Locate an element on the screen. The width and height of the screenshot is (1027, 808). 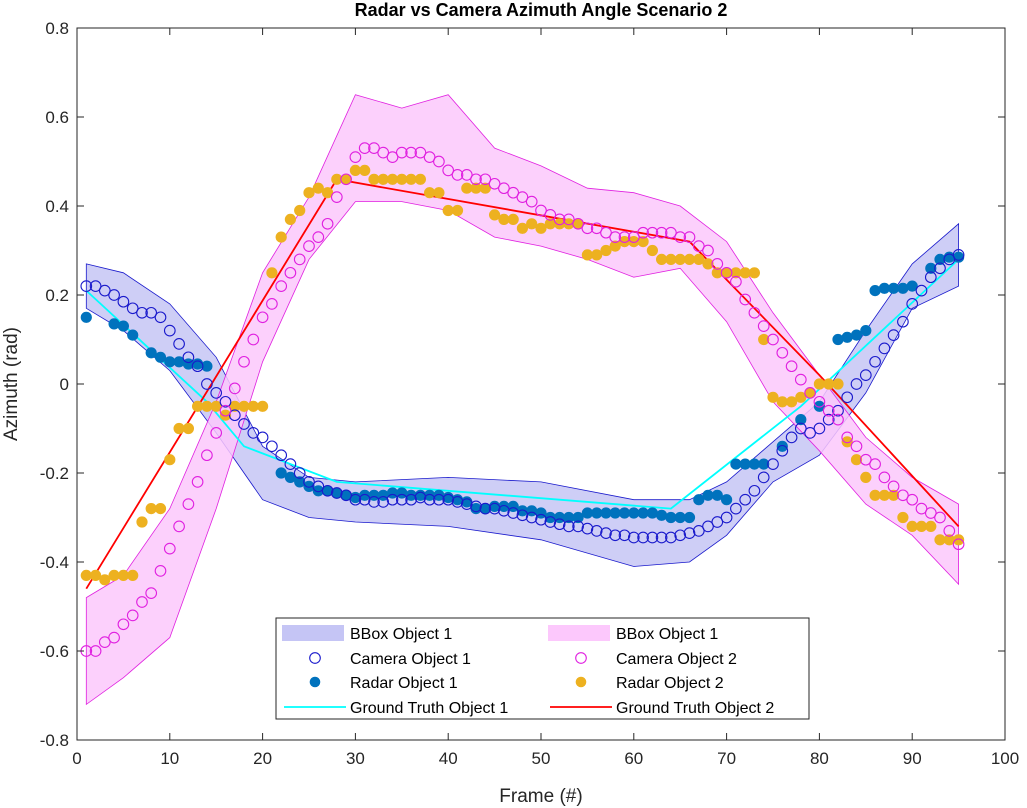
x-tick-label: 0 is located at coordinates (76, 758).